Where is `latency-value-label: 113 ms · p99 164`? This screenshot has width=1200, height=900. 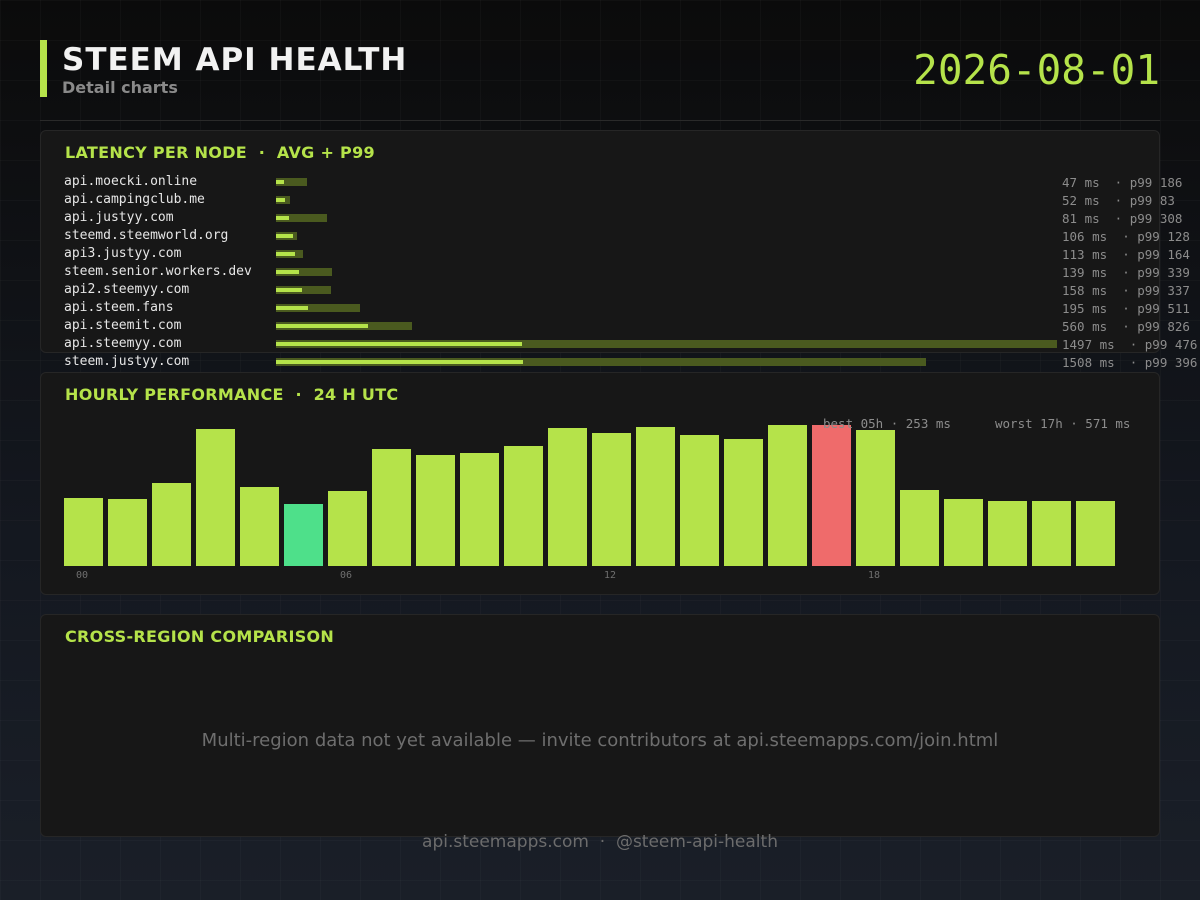
latency-value-label: 113 ms · p99 164 is located at coordinates (1126, 254).